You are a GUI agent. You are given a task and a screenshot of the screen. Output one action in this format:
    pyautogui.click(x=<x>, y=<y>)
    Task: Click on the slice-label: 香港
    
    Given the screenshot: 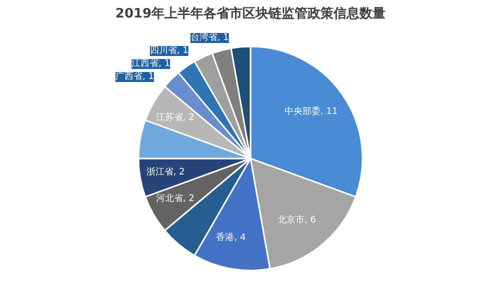 What is the action you would take?
    pyautogui.click(x=225, y=237)
    